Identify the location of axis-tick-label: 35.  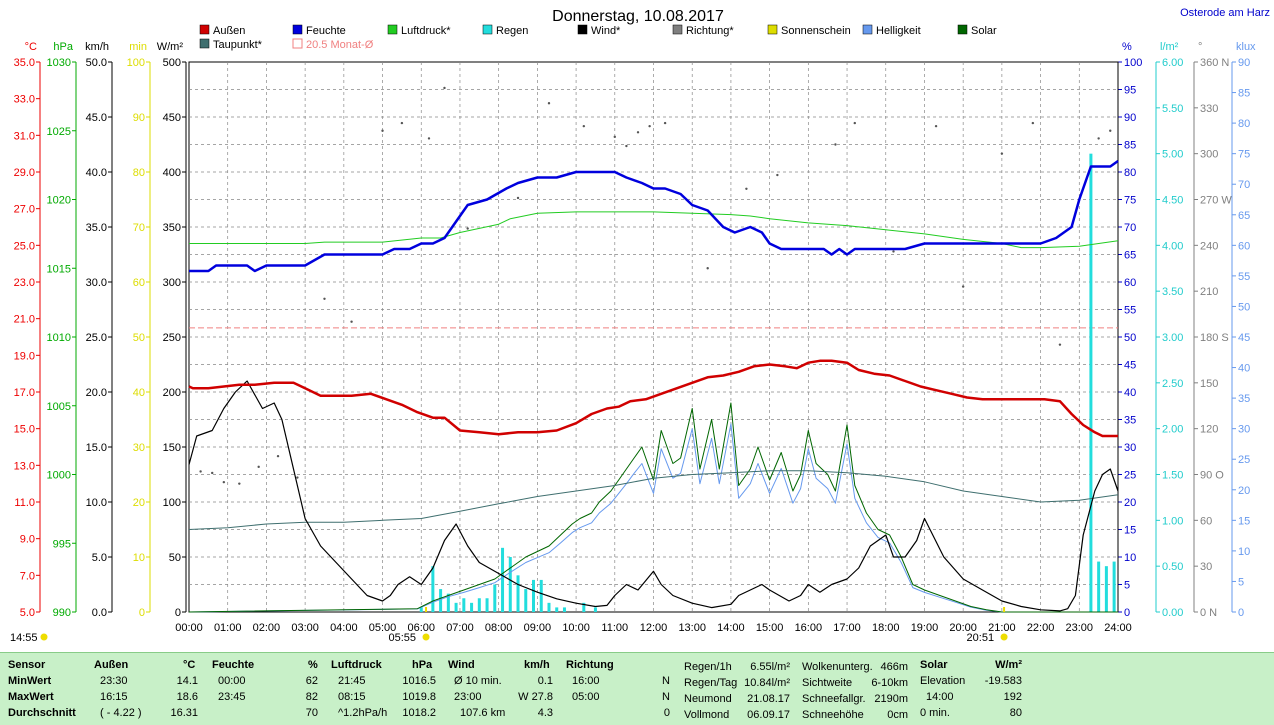
(1244, 399).